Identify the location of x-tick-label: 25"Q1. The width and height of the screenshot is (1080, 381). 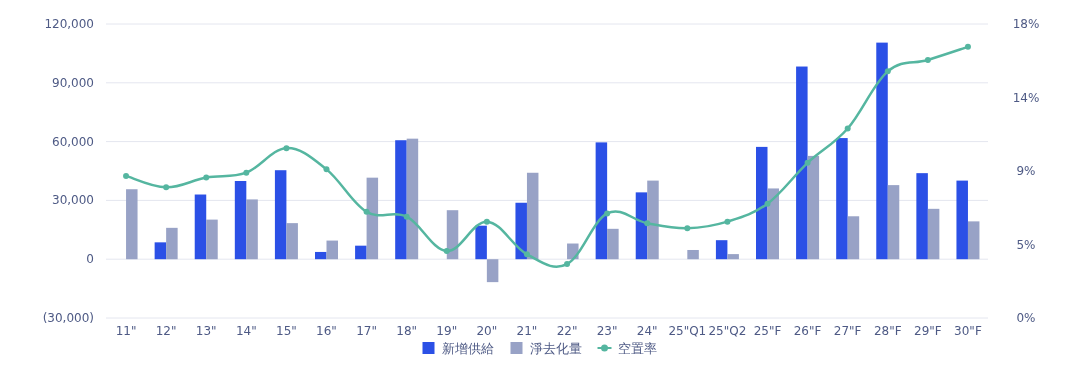
(687, 331).